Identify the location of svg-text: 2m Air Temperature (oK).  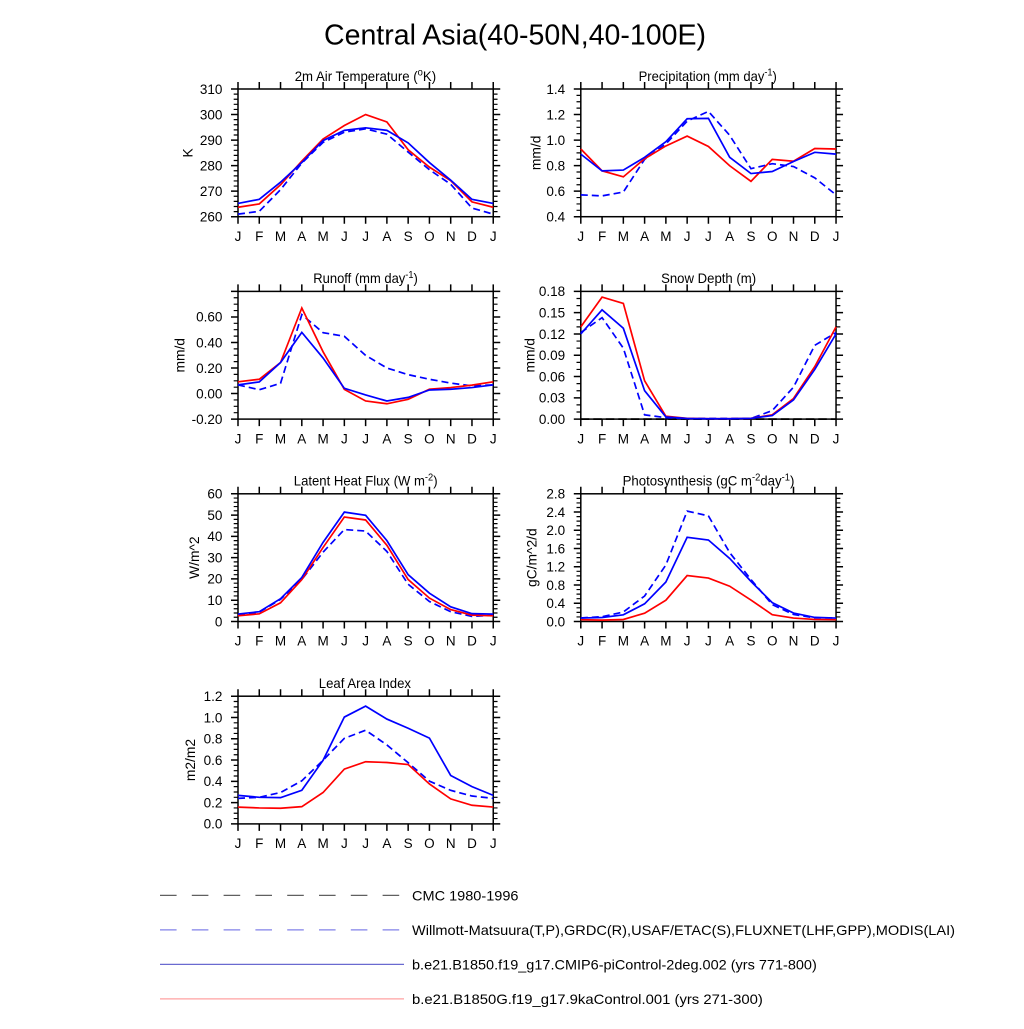
(365, 76).